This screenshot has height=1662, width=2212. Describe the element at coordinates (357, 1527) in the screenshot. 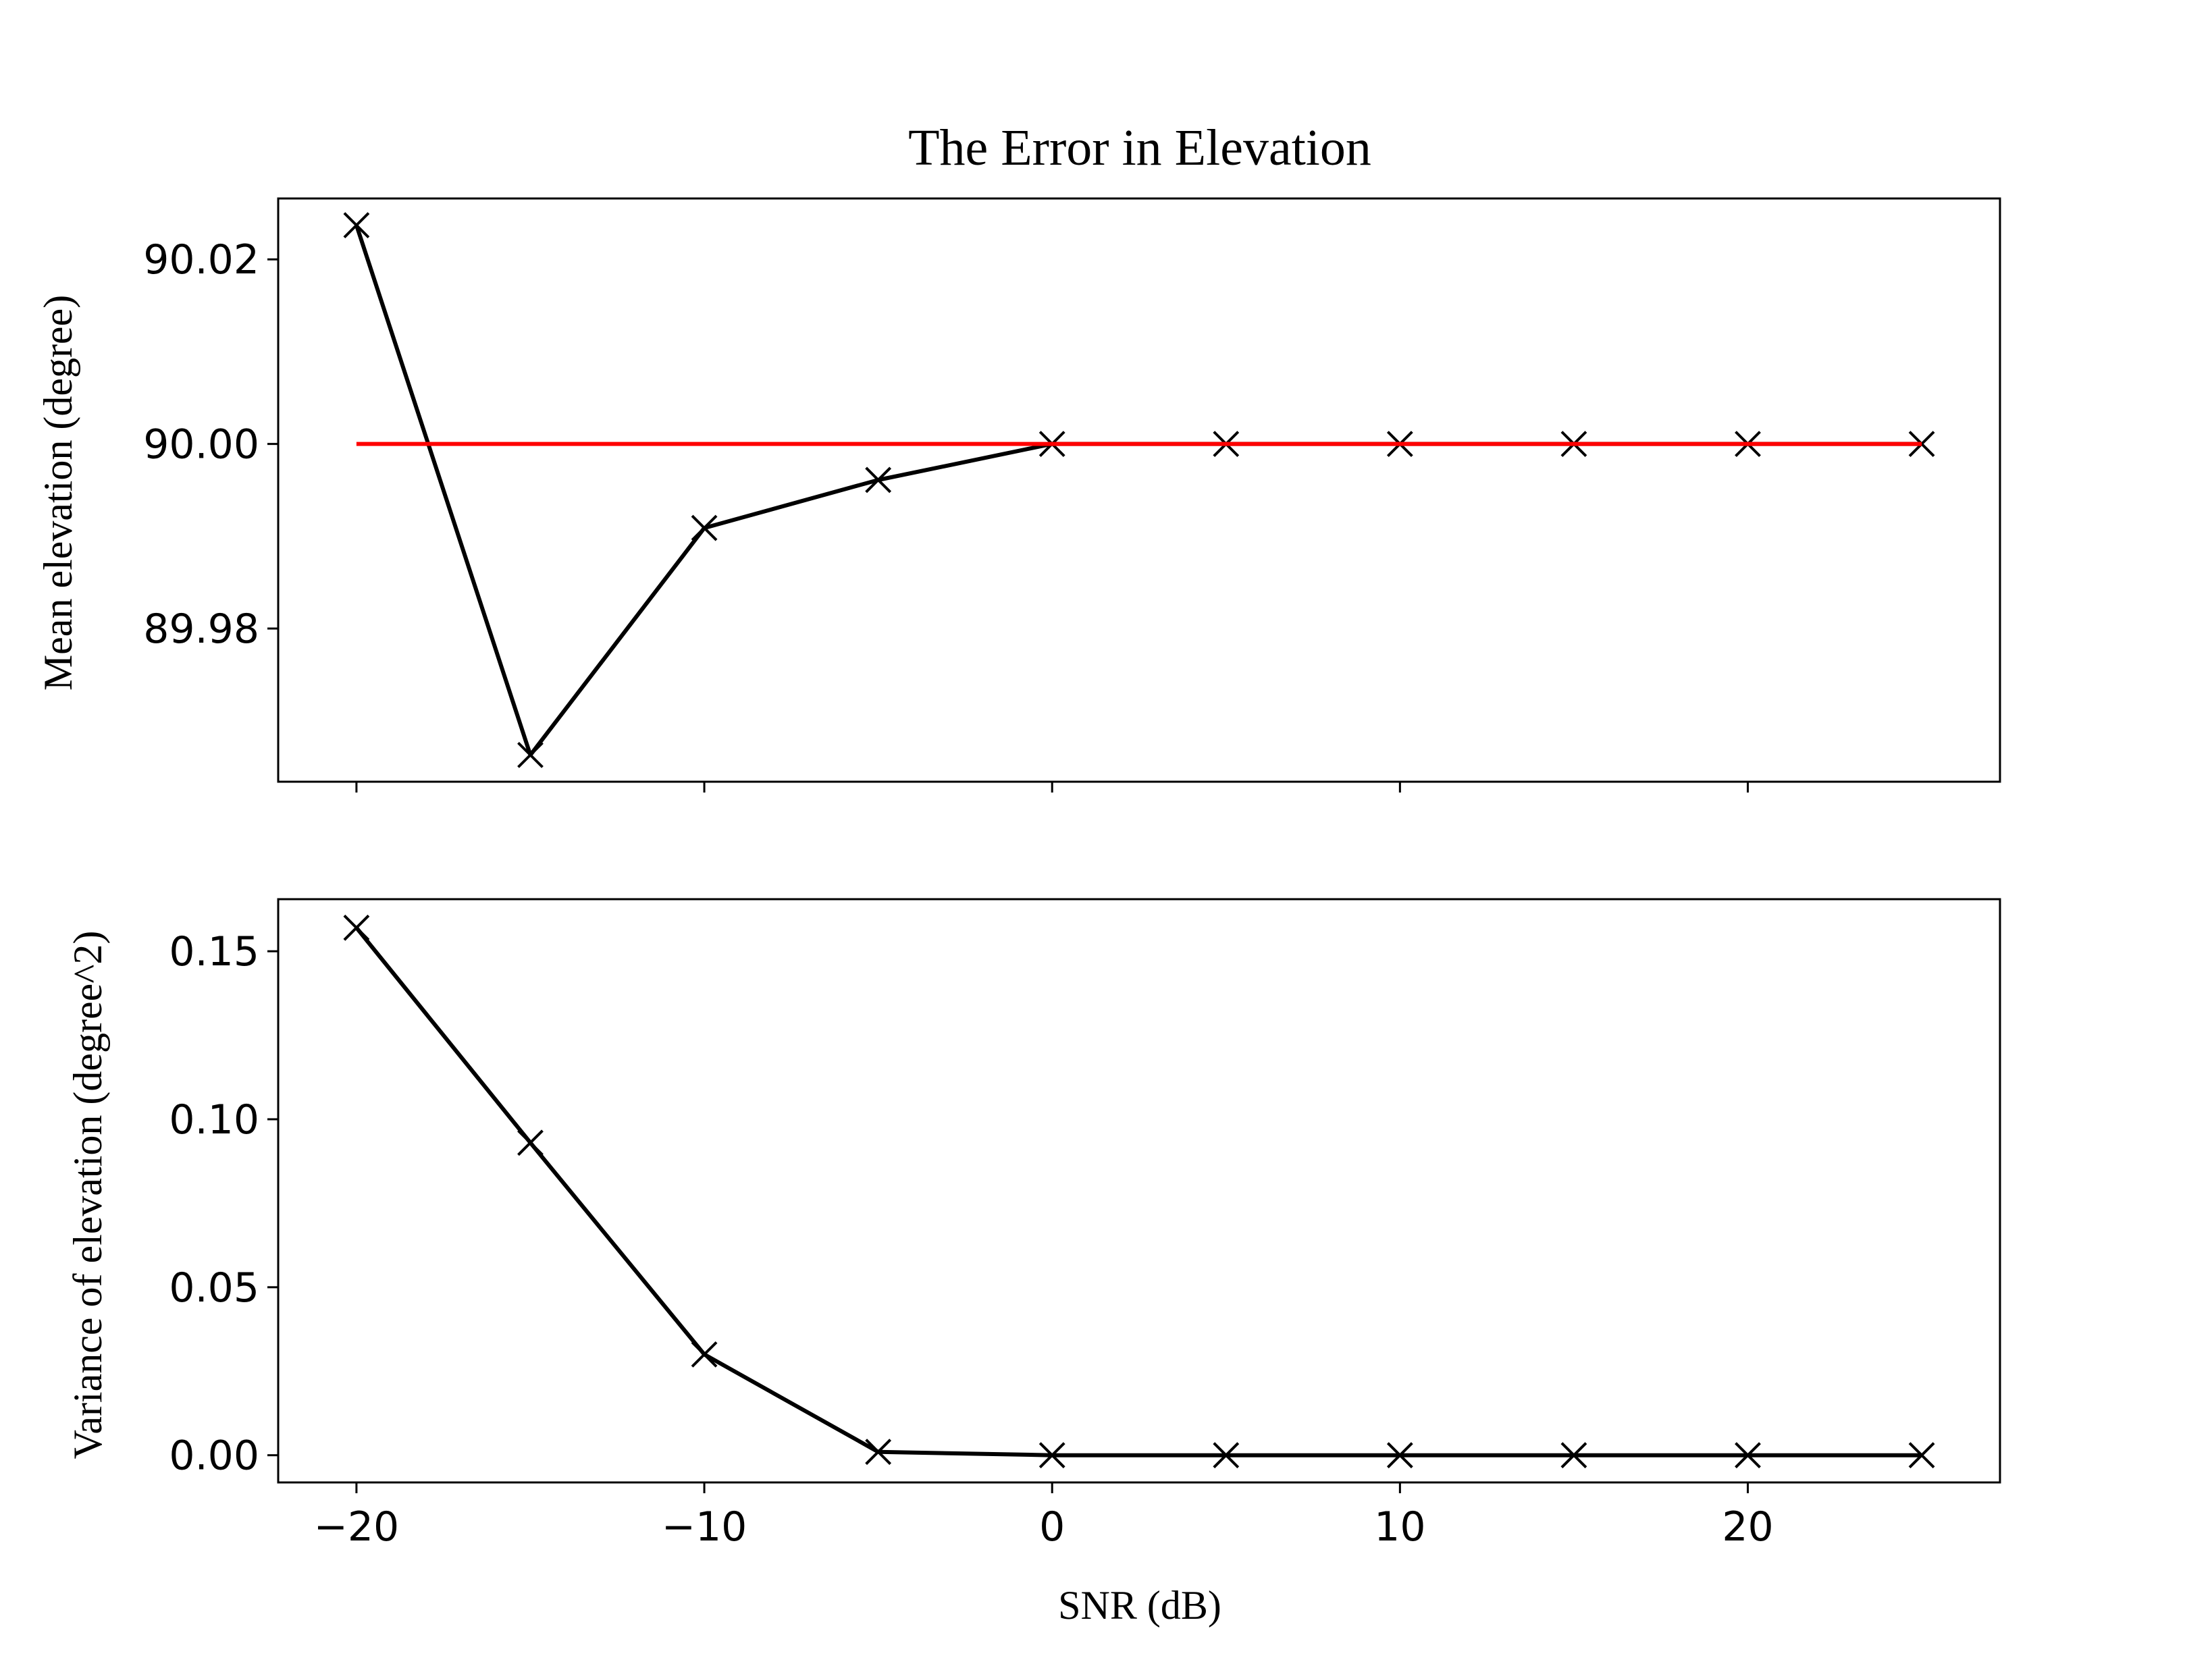

I see `x-tick-label: −20` at that location.